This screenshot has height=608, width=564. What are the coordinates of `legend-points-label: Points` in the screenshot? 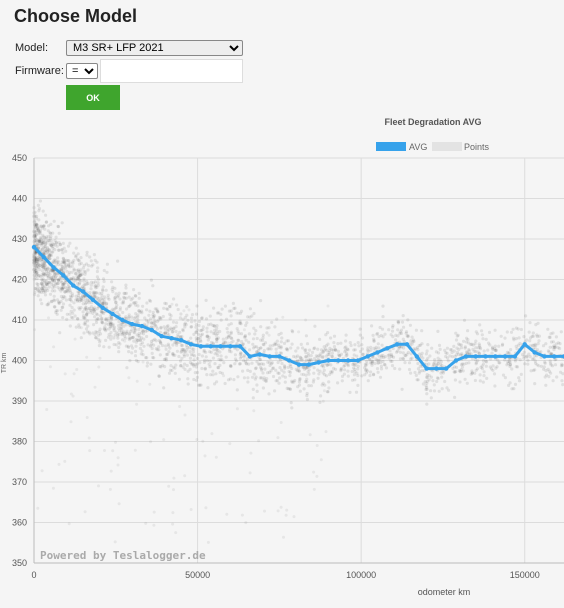 It's located at (477, 147).